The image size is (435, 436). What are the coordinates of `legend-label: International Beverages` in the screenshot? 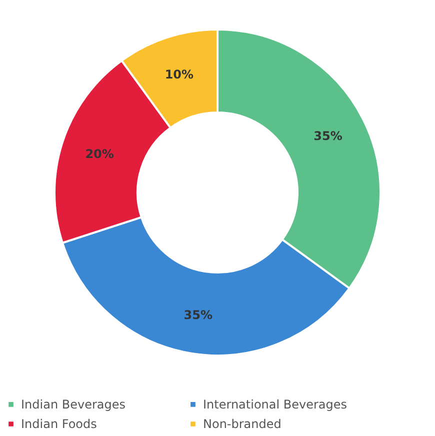 It's located at (275, 404).